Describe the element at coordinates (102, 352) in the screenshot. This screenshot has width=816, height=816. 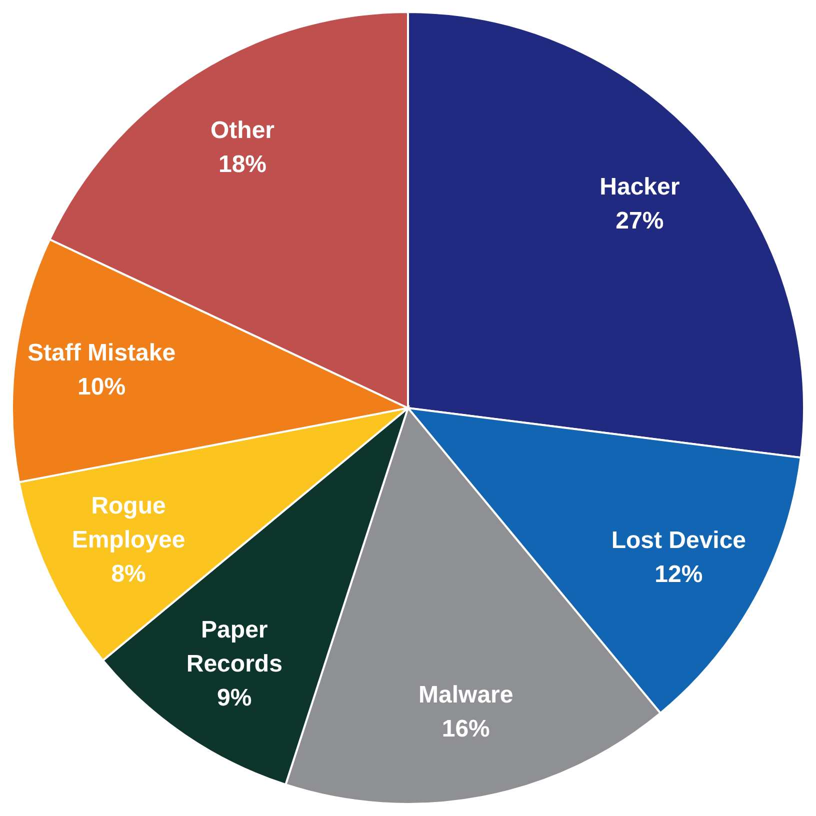
I see `slice-label: Staff Mistake` at that location.